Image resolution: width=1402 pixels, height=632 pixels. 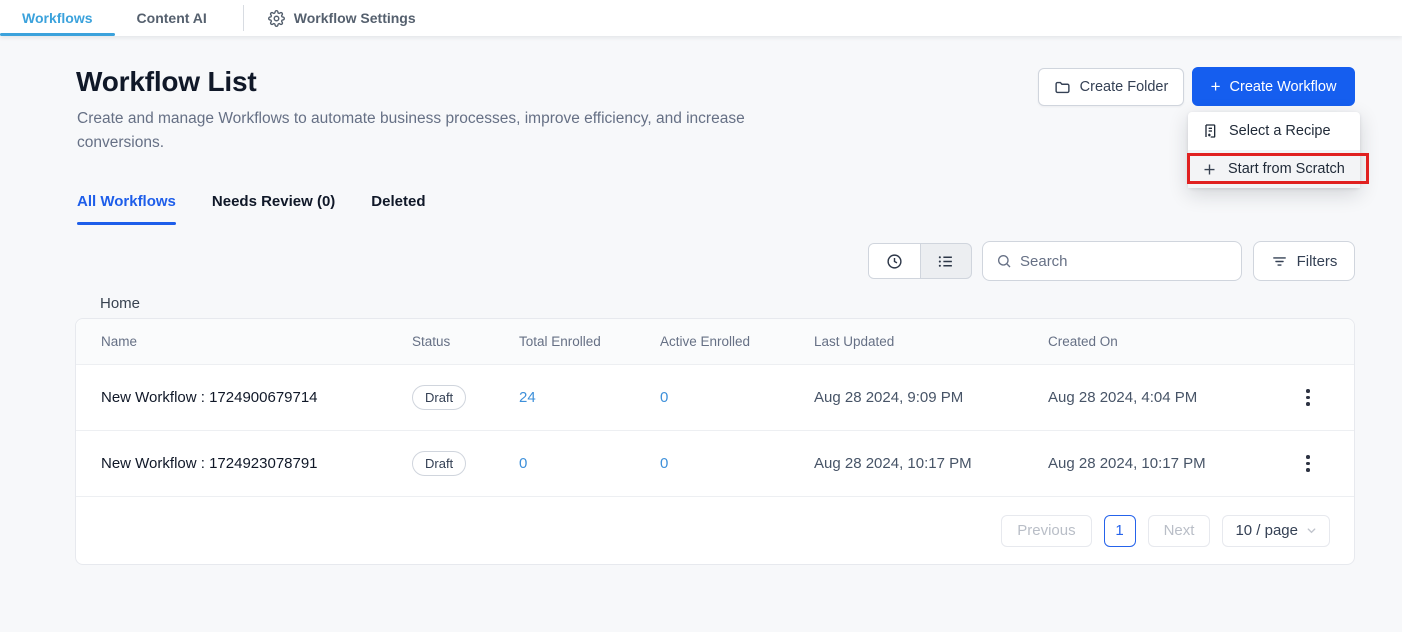 I want to click on tab-content-ai-label: Content AI, so click(x=171, y=18).